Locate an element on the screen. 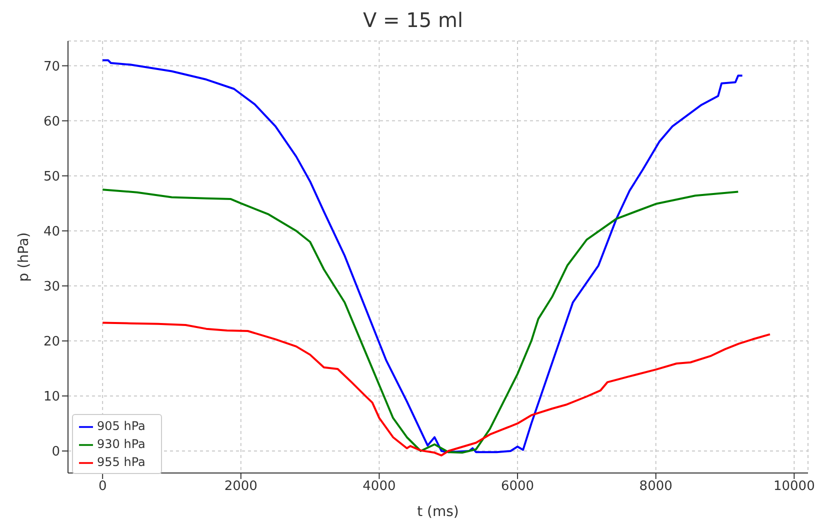  x-tick-label: 8000 is located at coordinates (655, 486).